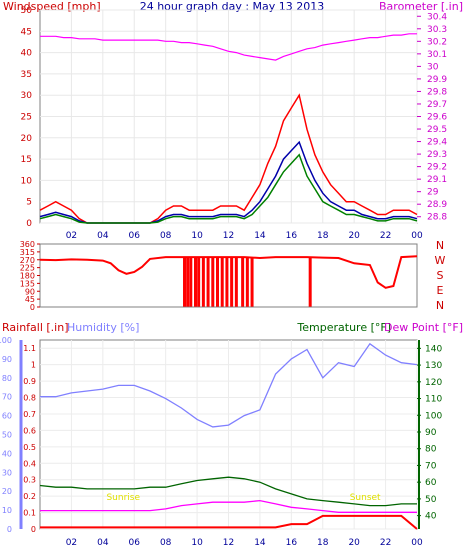 Image resolution: width=466 pixels, height=555 pixels. I want to click on temperature-tick-label: 60, so click(431, 483).